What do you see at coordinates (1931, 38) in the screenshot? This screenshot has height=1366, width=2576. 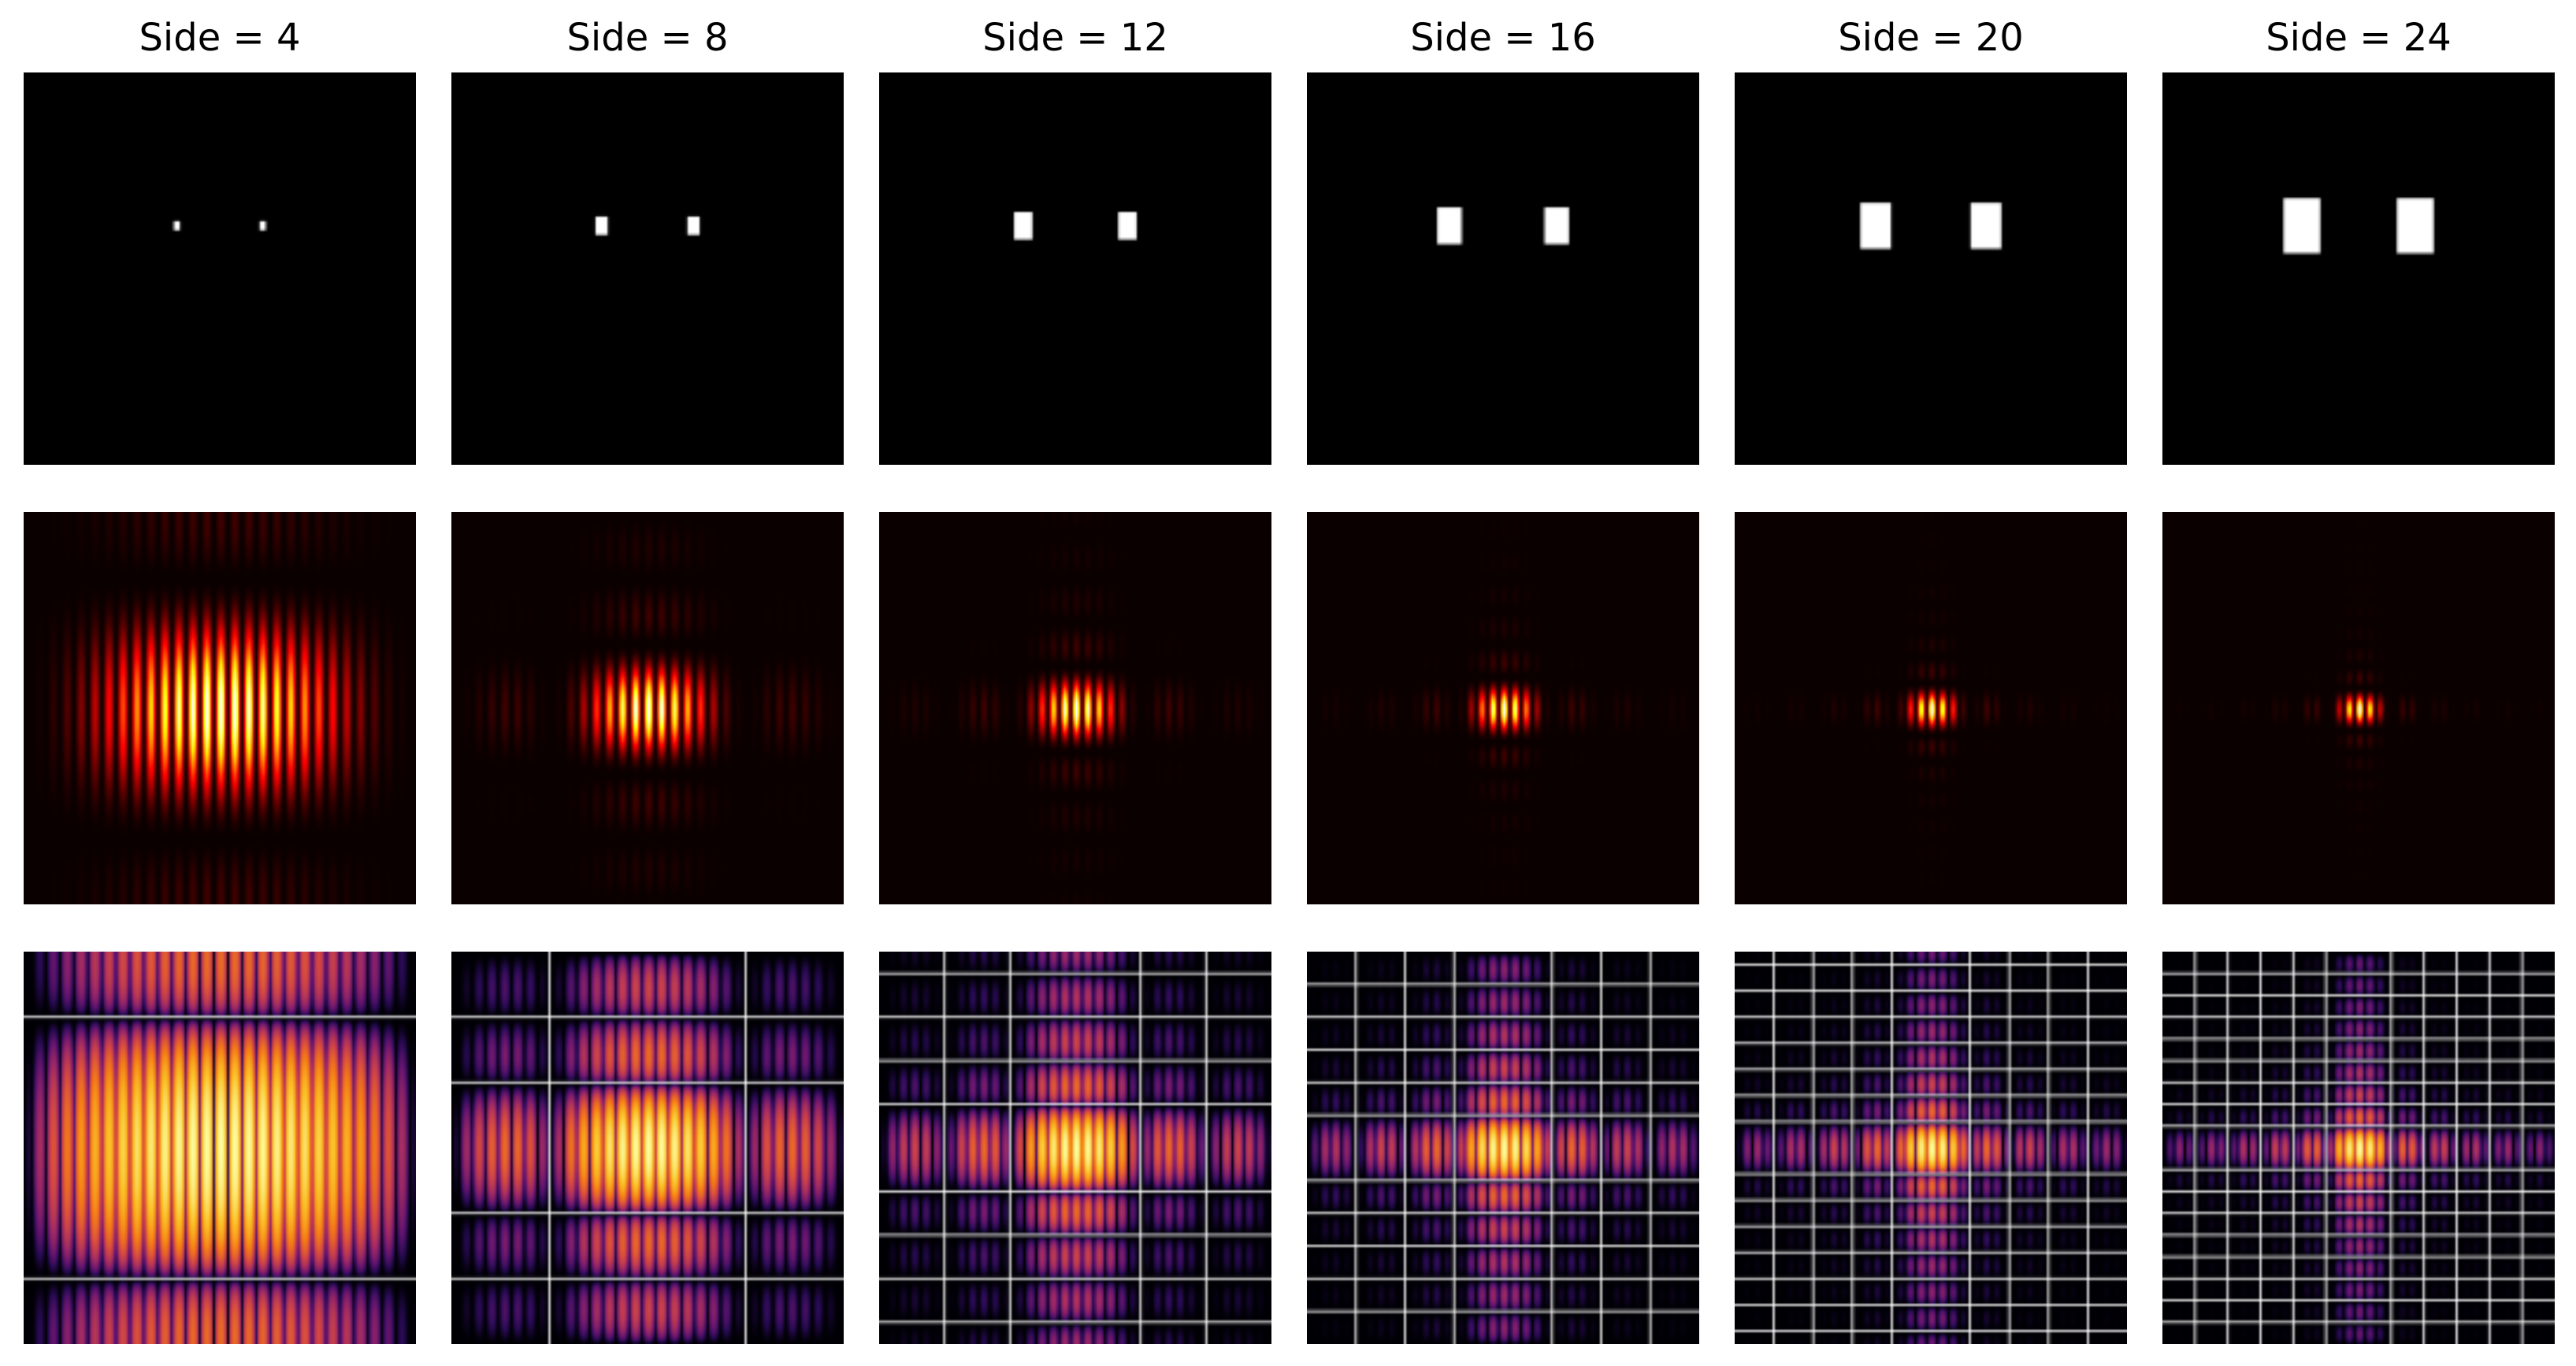 I see `panel-title: Side = 20` at bounding box center [1931, 38].